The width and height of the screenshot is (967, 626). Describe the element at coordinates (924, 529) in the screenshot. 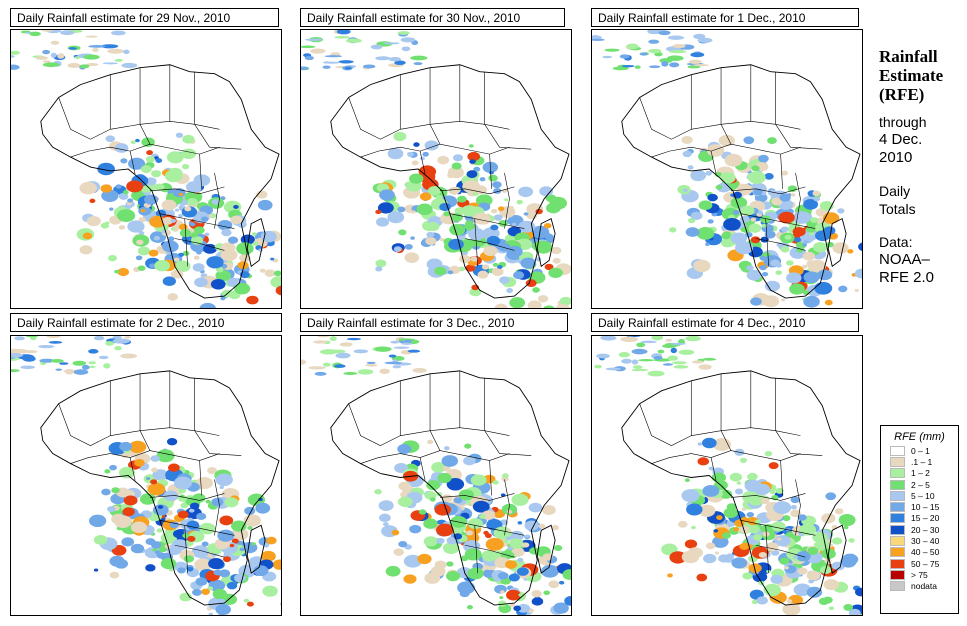

I see `legend-row: 20 – 30` at that location.